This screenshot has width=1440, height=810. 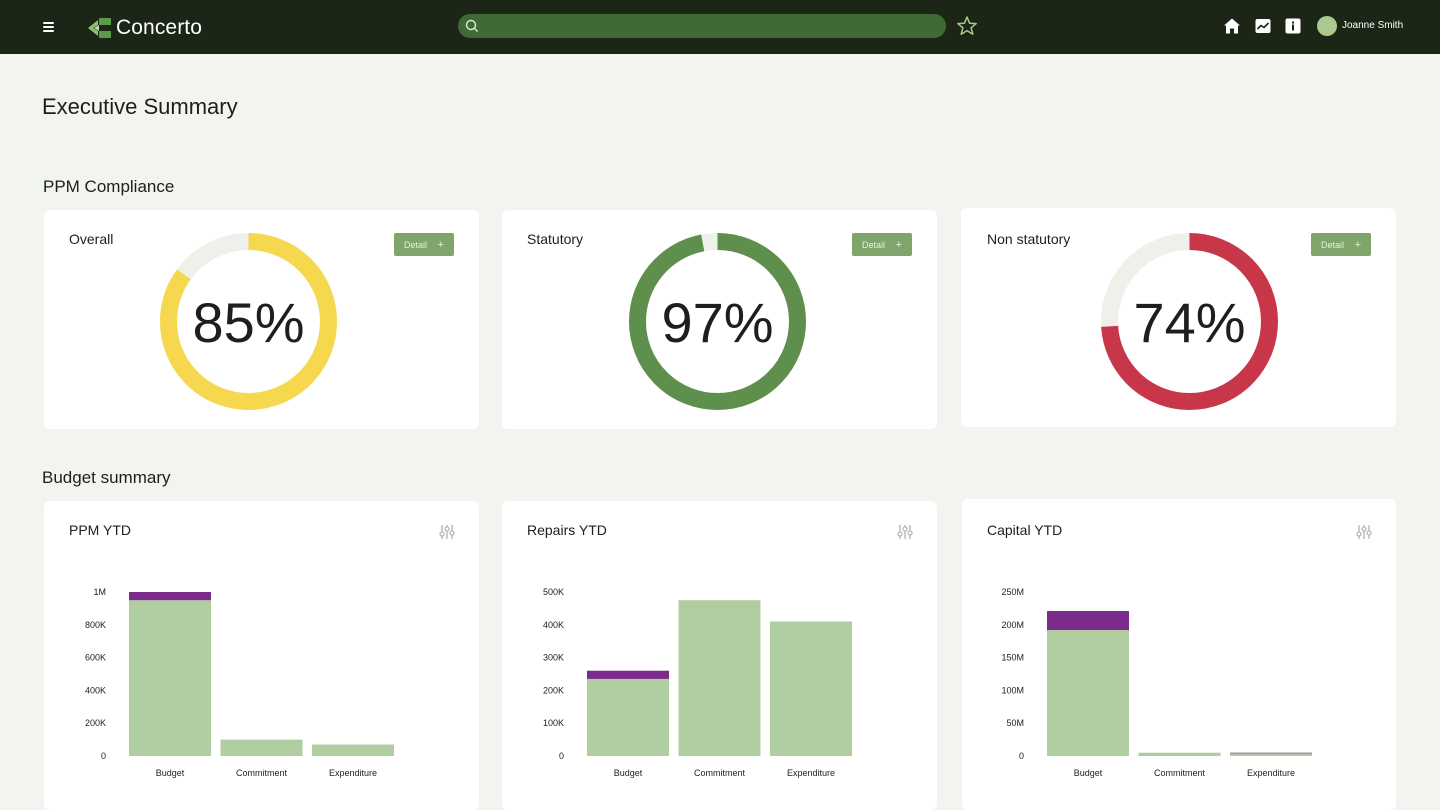 What do you see at coordinates (967, 26) in the screenshot?
I see `star-icon` at bounding box center [967, 26].